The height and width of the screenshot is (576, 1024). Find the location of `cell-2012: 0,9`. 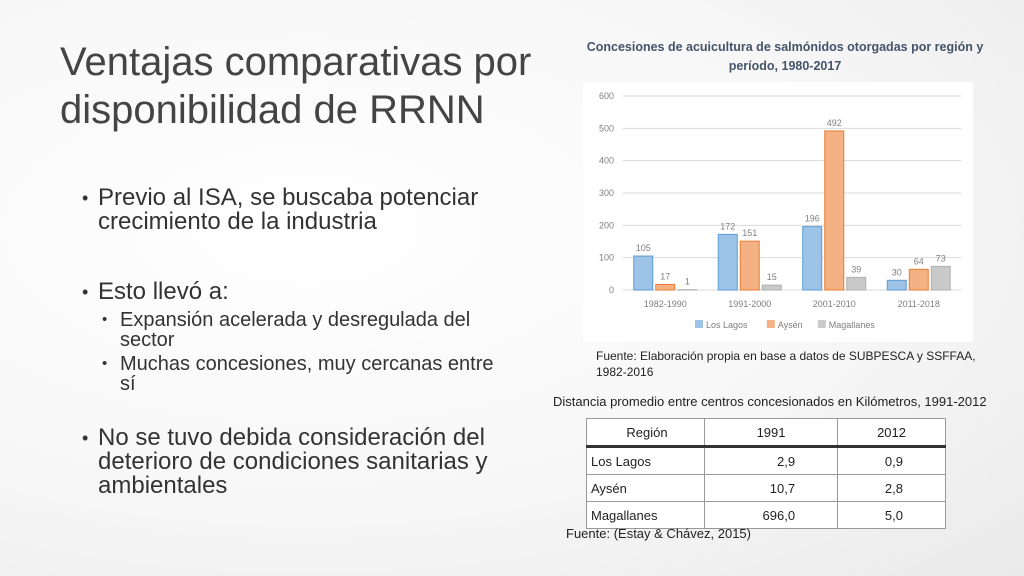

cell-2012: 0,9 is located at coordinates (891, 460).